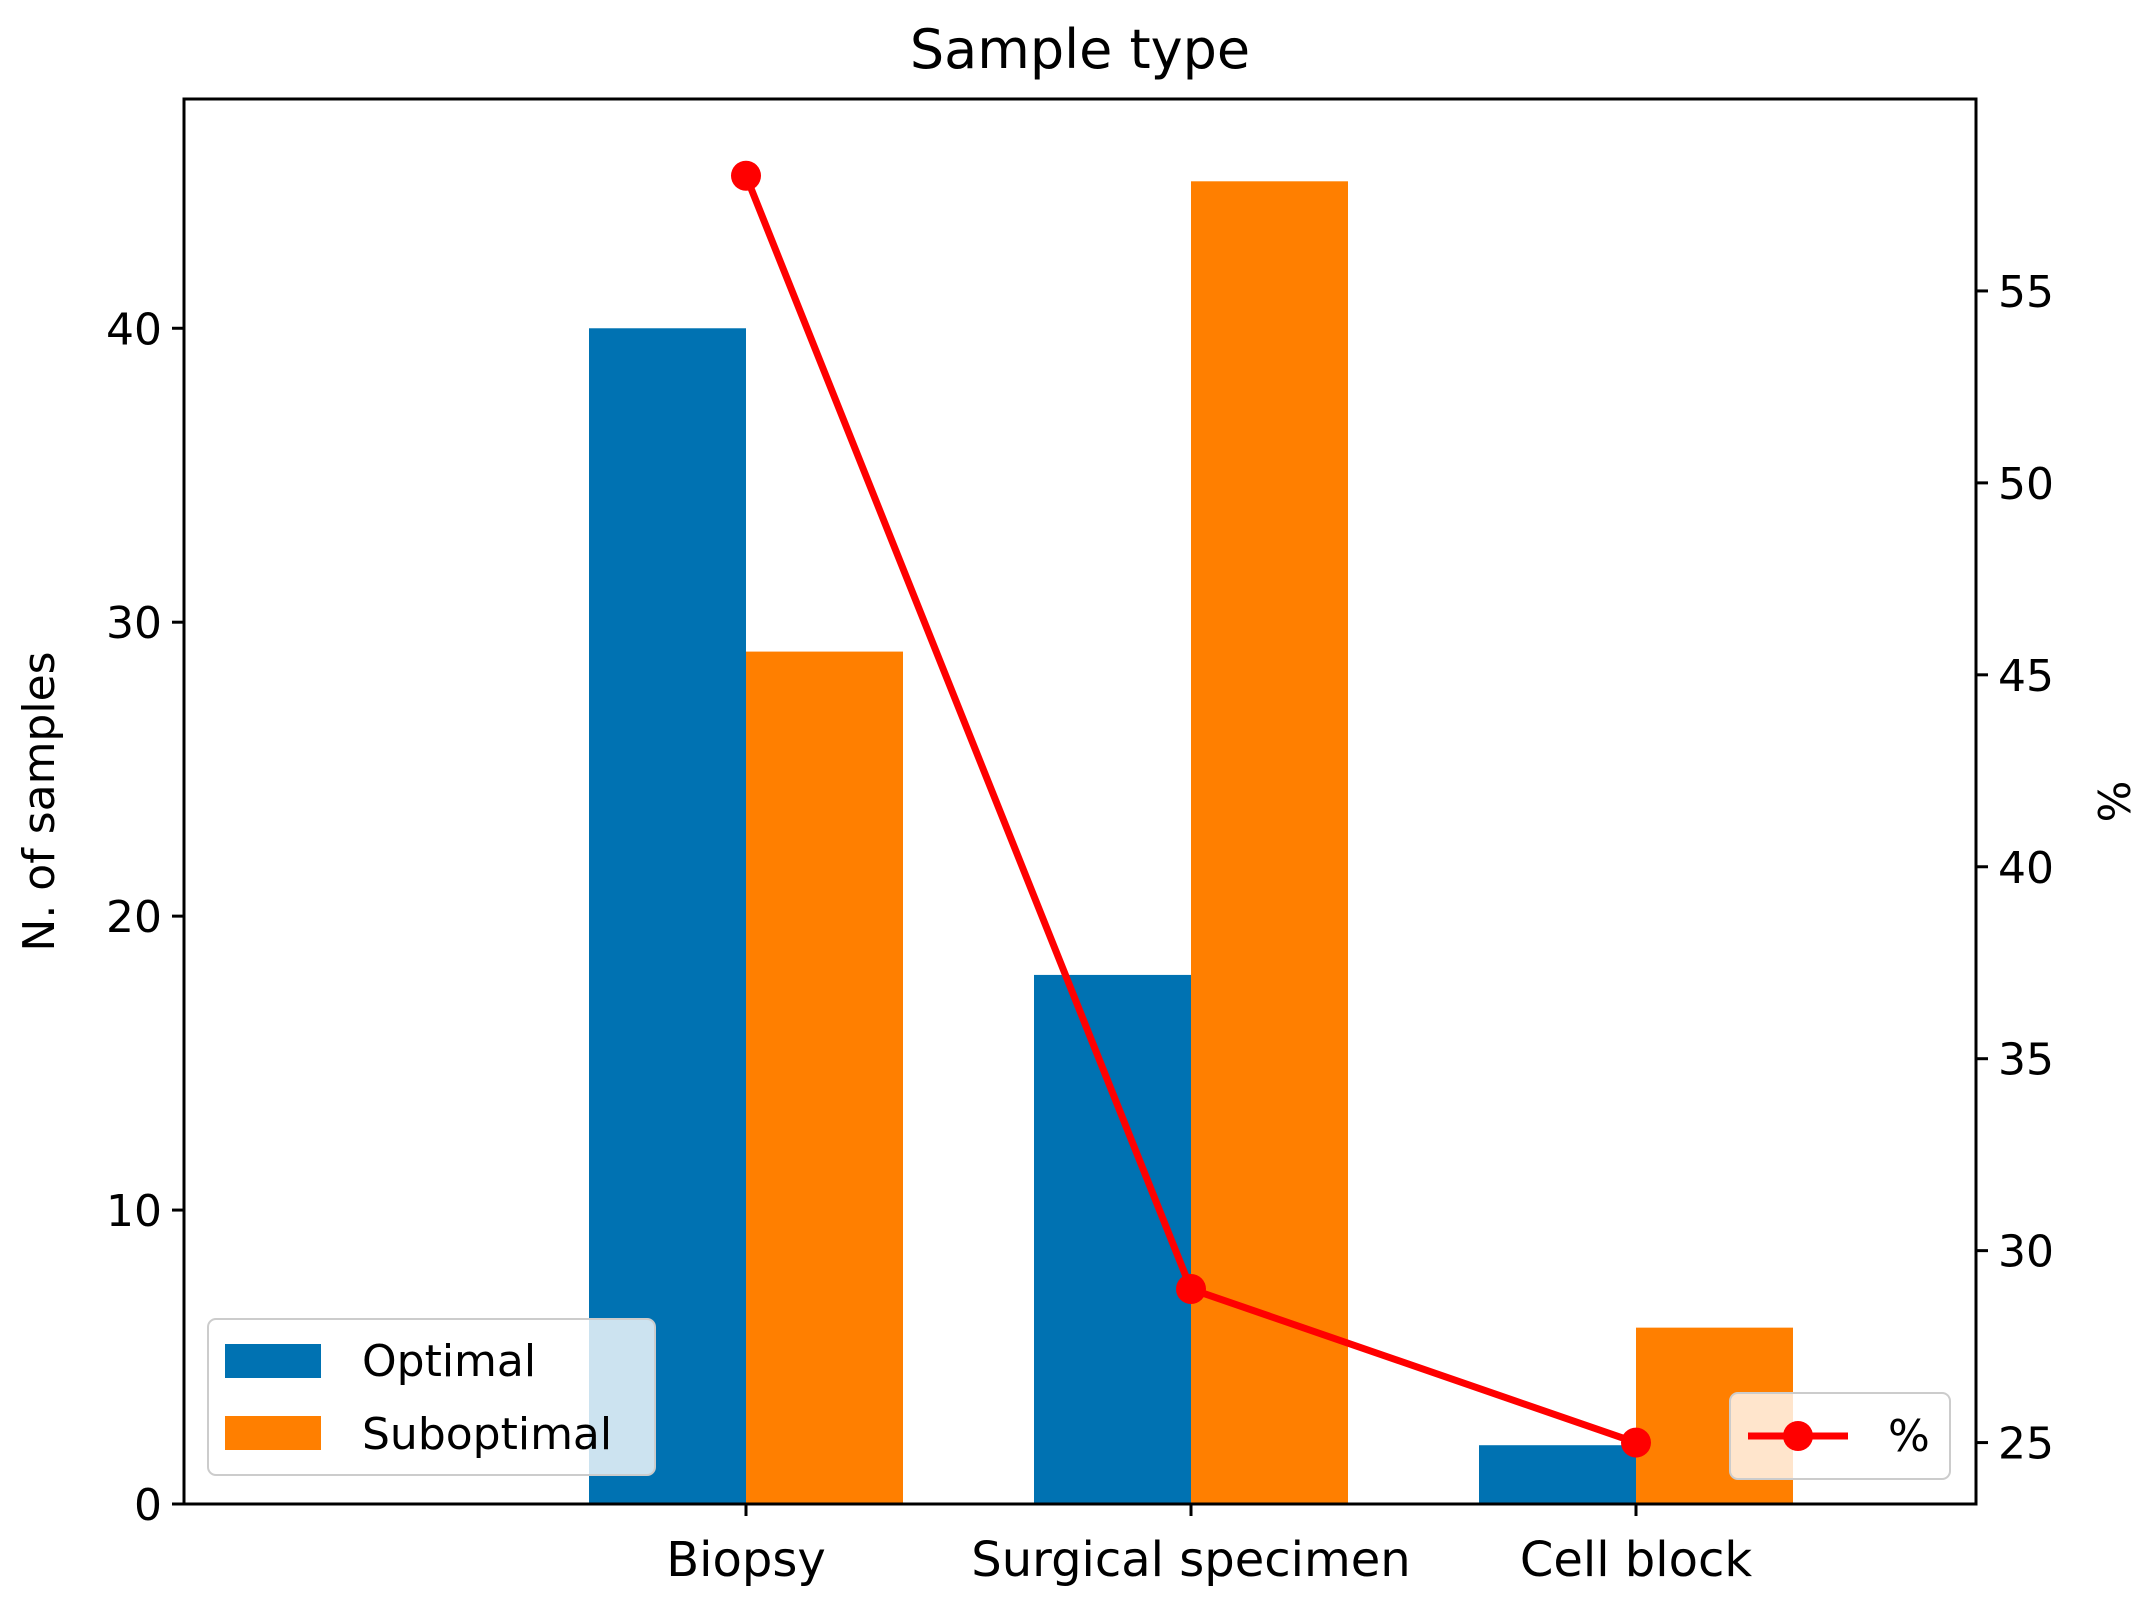  I want to click on y2-tick-label: 50, so click(2026, 484).